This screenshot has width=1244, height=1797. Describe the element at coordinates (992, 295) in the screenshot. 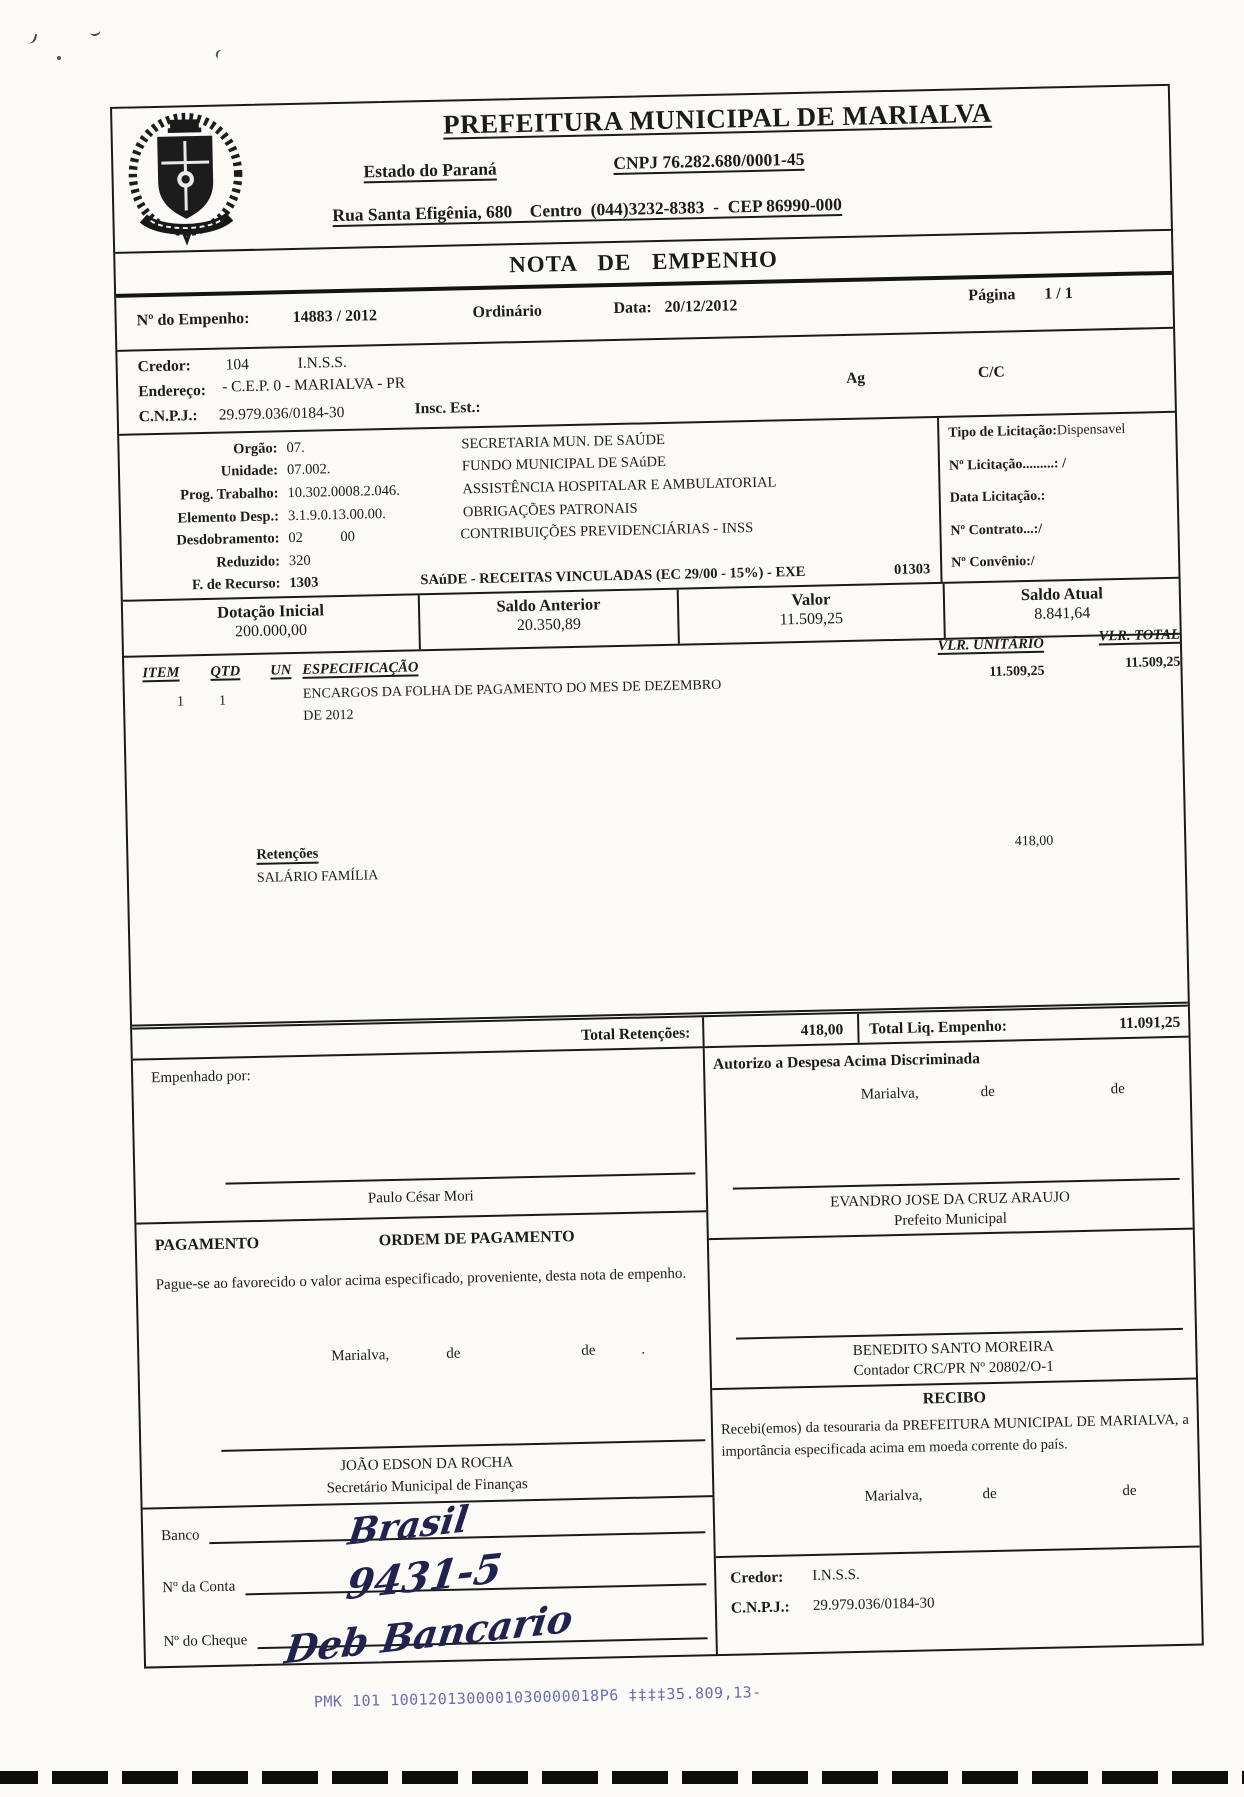

I see `page-number-label: Página` at that location.